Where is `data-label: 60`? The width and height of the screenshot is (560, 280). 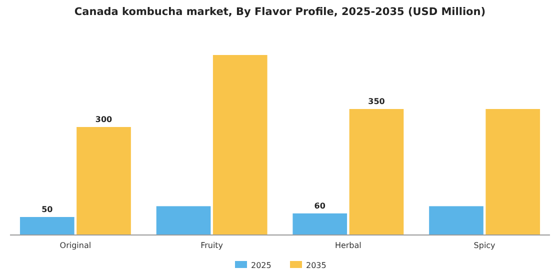 data-label: 60 is located at coordinates (320, 205).